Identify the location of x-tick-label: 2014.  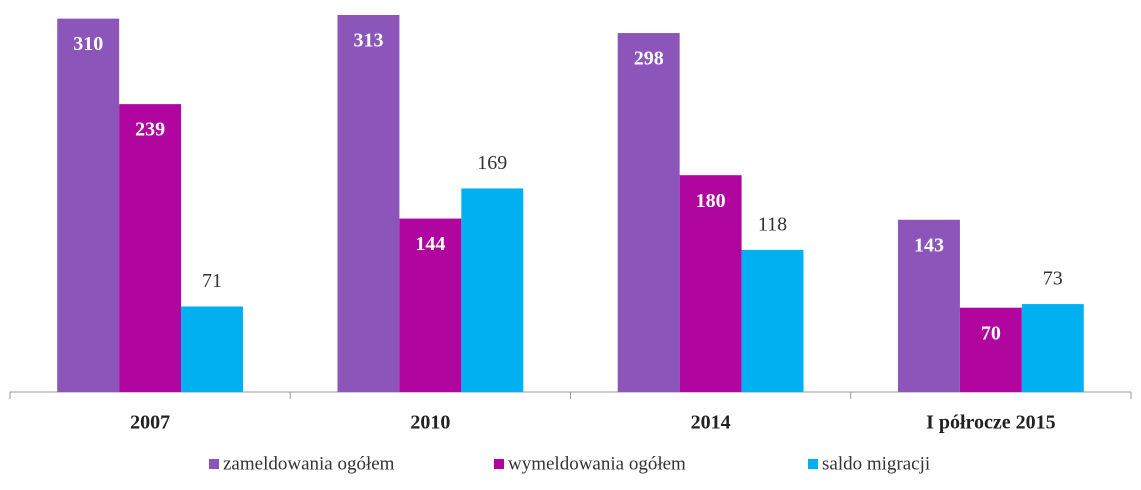
(711, 423).